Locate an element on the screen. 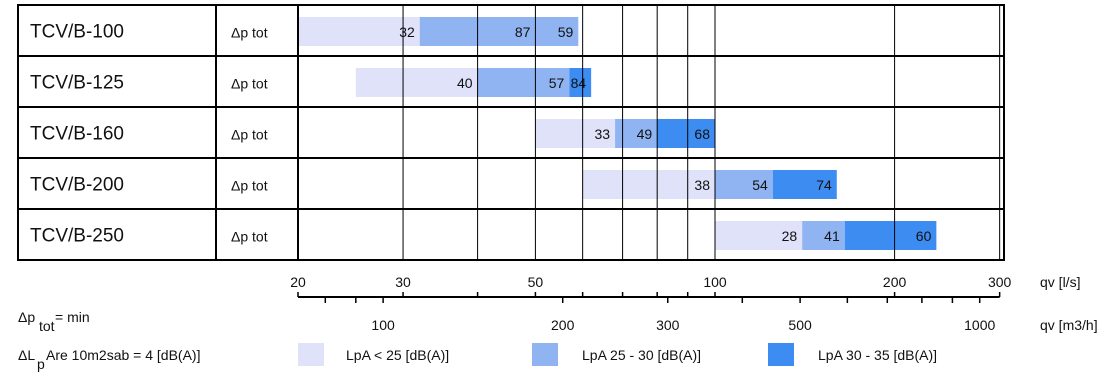  axis-tick-label-ls: 50 is located at coordinates (536, 282).